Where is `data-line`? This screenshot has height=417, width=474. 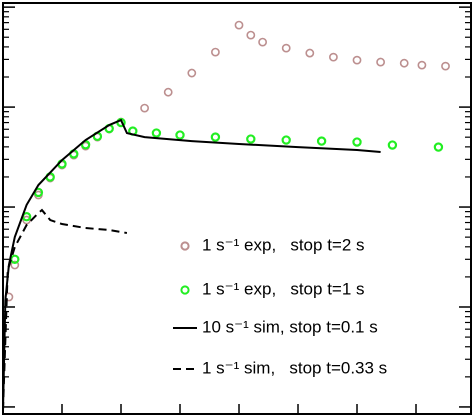 data-line is located at coordinates (65, 309).